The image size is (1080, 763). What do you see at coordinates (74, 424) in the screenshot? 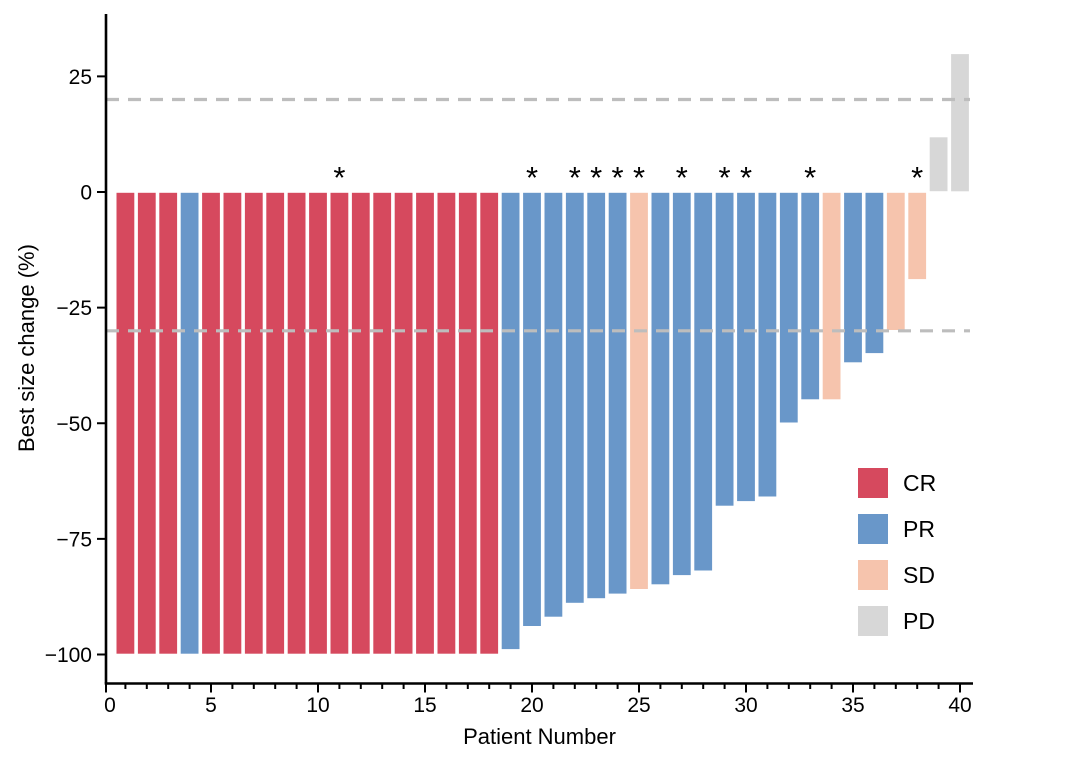
I see `y-tick-label--50: −50` at bounding box center [74, 424].